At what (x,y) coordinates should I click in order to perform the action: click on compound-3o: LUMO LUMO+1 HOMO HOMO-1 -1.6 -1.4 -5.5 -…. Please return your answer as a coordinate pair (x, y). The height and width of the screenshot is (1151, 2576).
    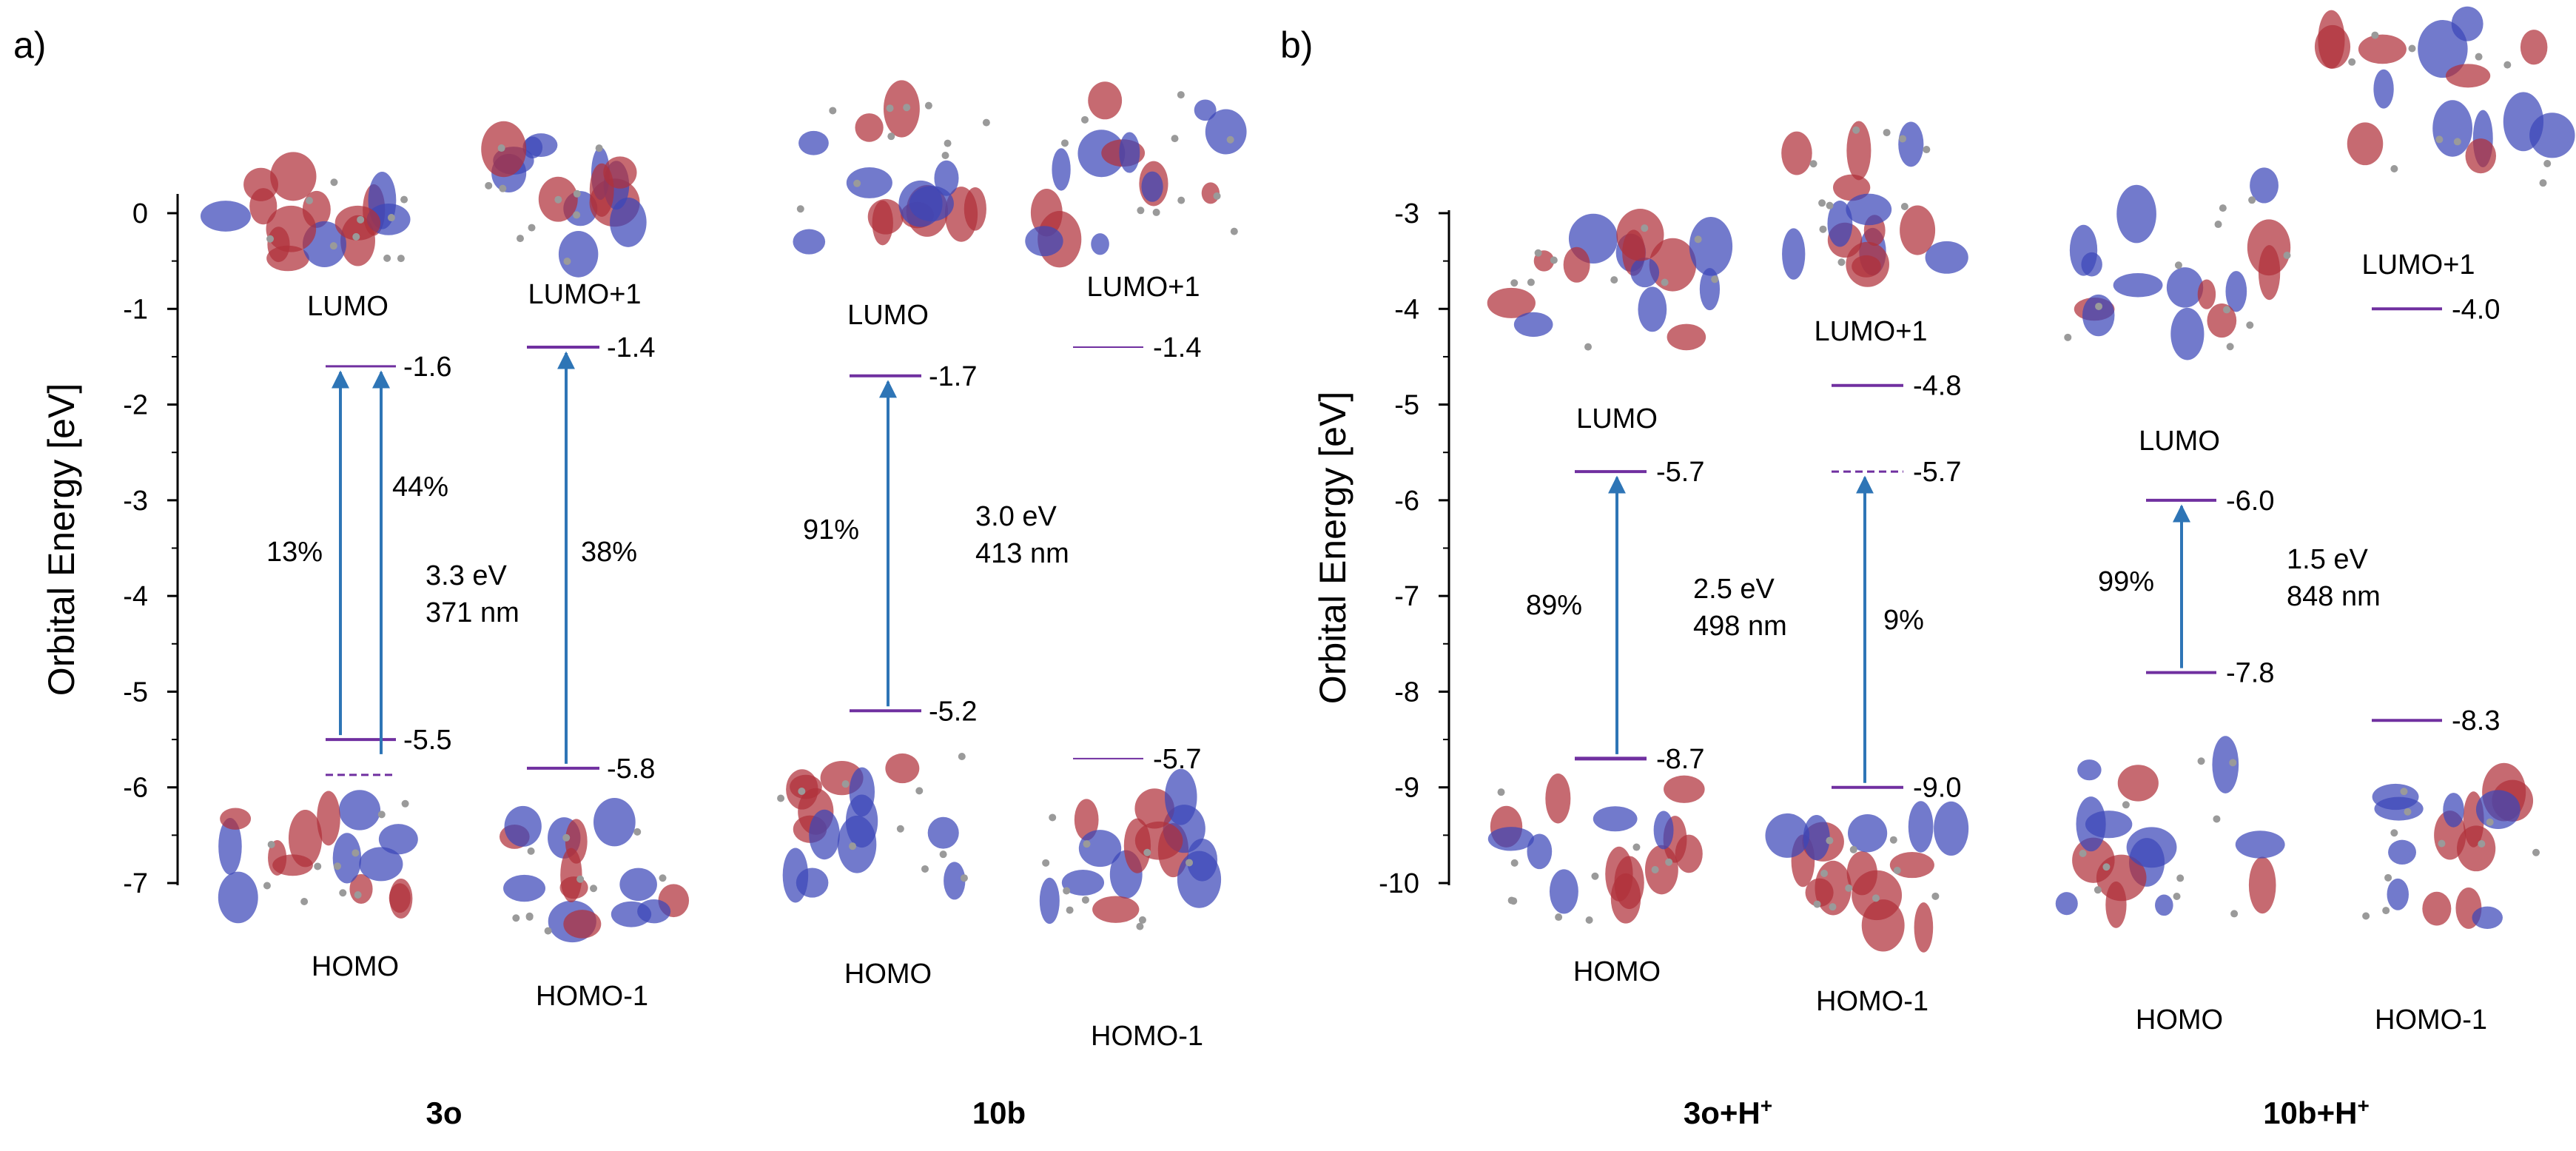
    Looking at the image, I should click on (460, 704).